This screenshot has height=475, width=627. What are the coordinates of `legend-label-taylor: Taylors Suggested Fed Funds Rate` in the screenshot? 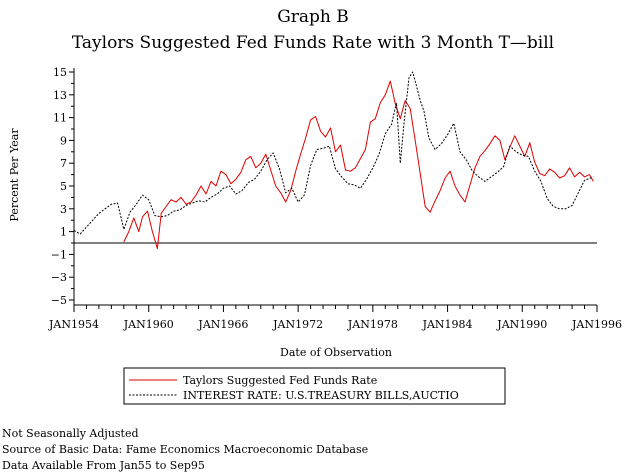 It's located at (280, 380).